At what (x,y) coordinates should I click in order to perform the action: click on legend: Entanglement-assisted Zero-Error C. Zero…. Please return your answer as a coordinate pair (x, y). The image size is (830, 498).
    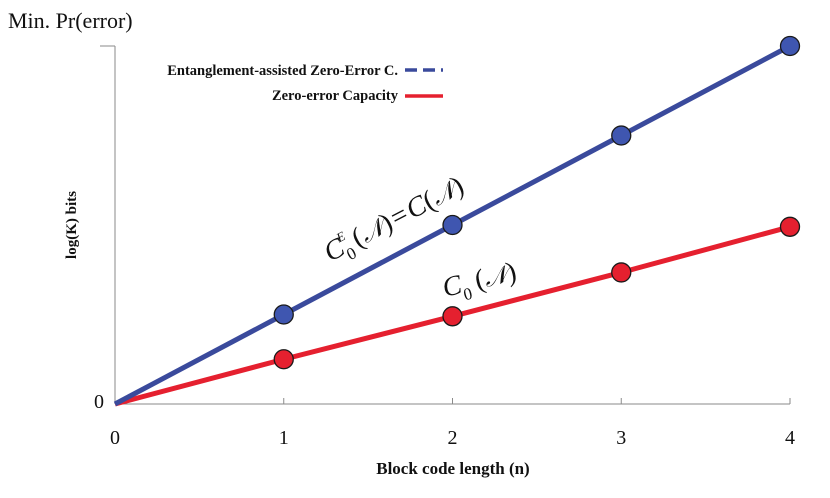
    Looking at the image, I should click on (305, 83).